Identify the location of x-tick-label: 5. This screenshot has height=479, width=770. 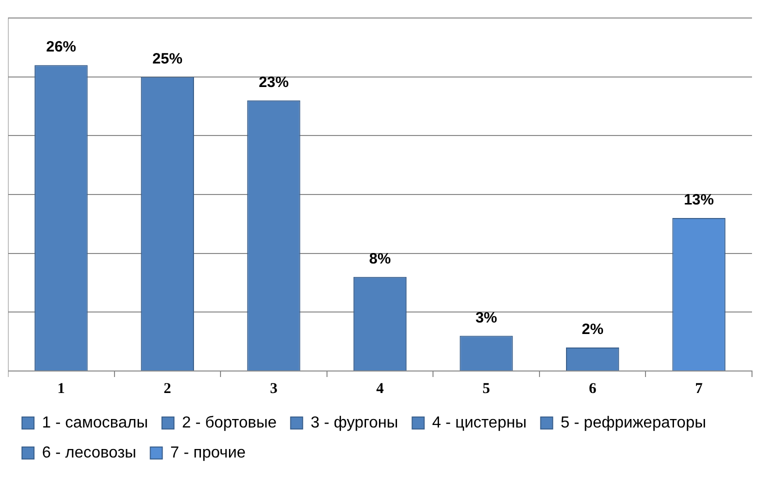
(486, 388).